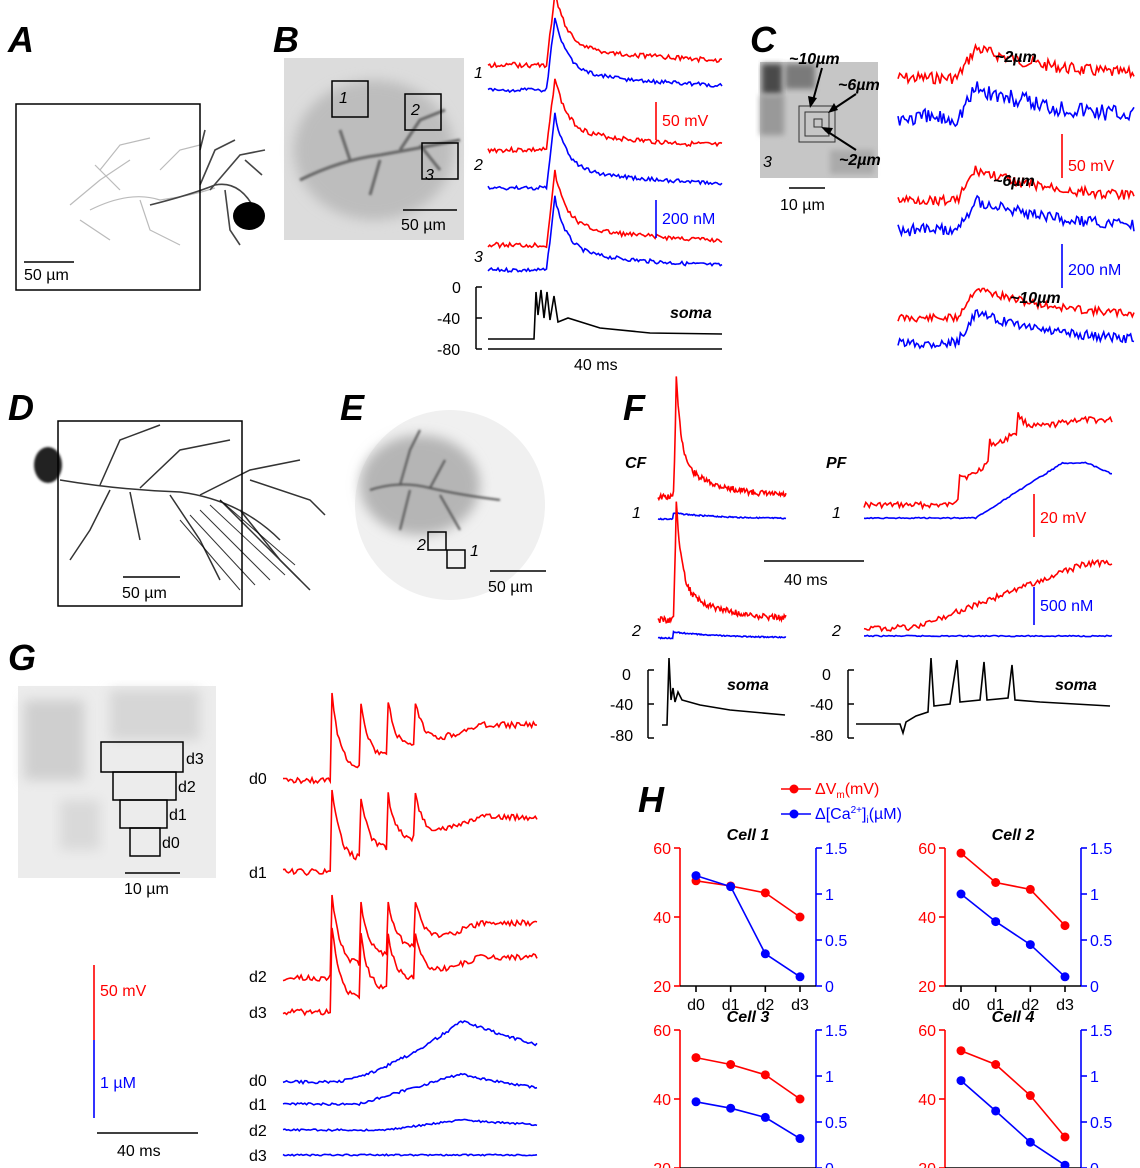 This screenshot has height=1168, width=1140. I want to click on chart-title: Cell 4, so click(1013, 1017).